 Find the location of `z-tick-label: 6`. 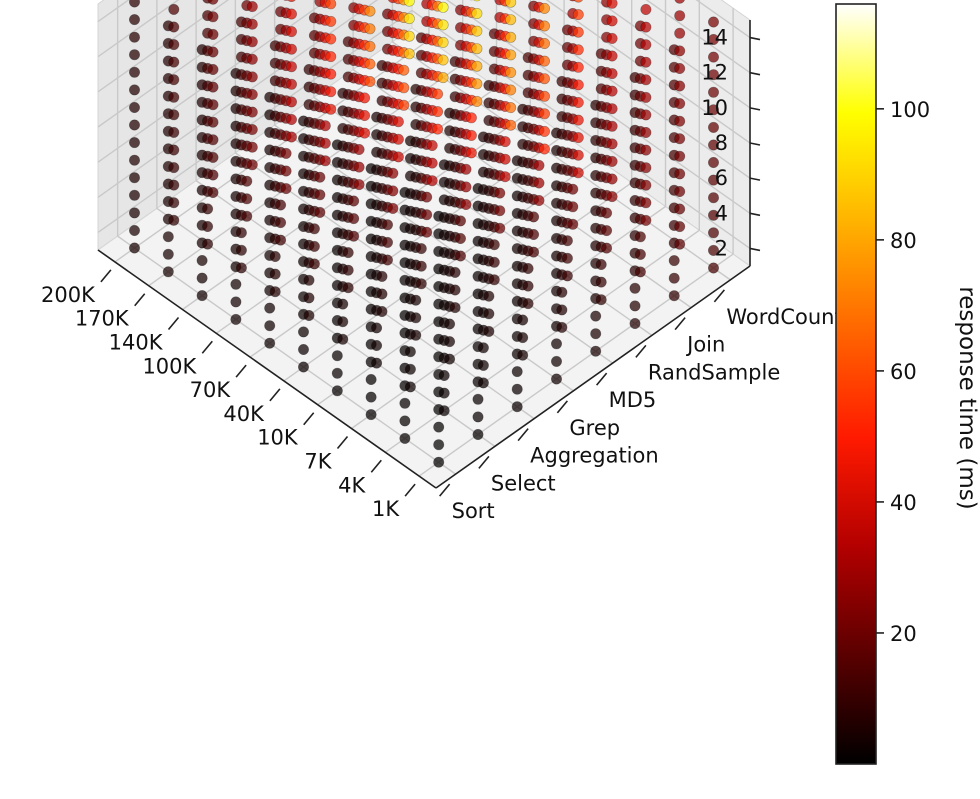

z-tick-label: 6 is located at coordinates (721, 178).